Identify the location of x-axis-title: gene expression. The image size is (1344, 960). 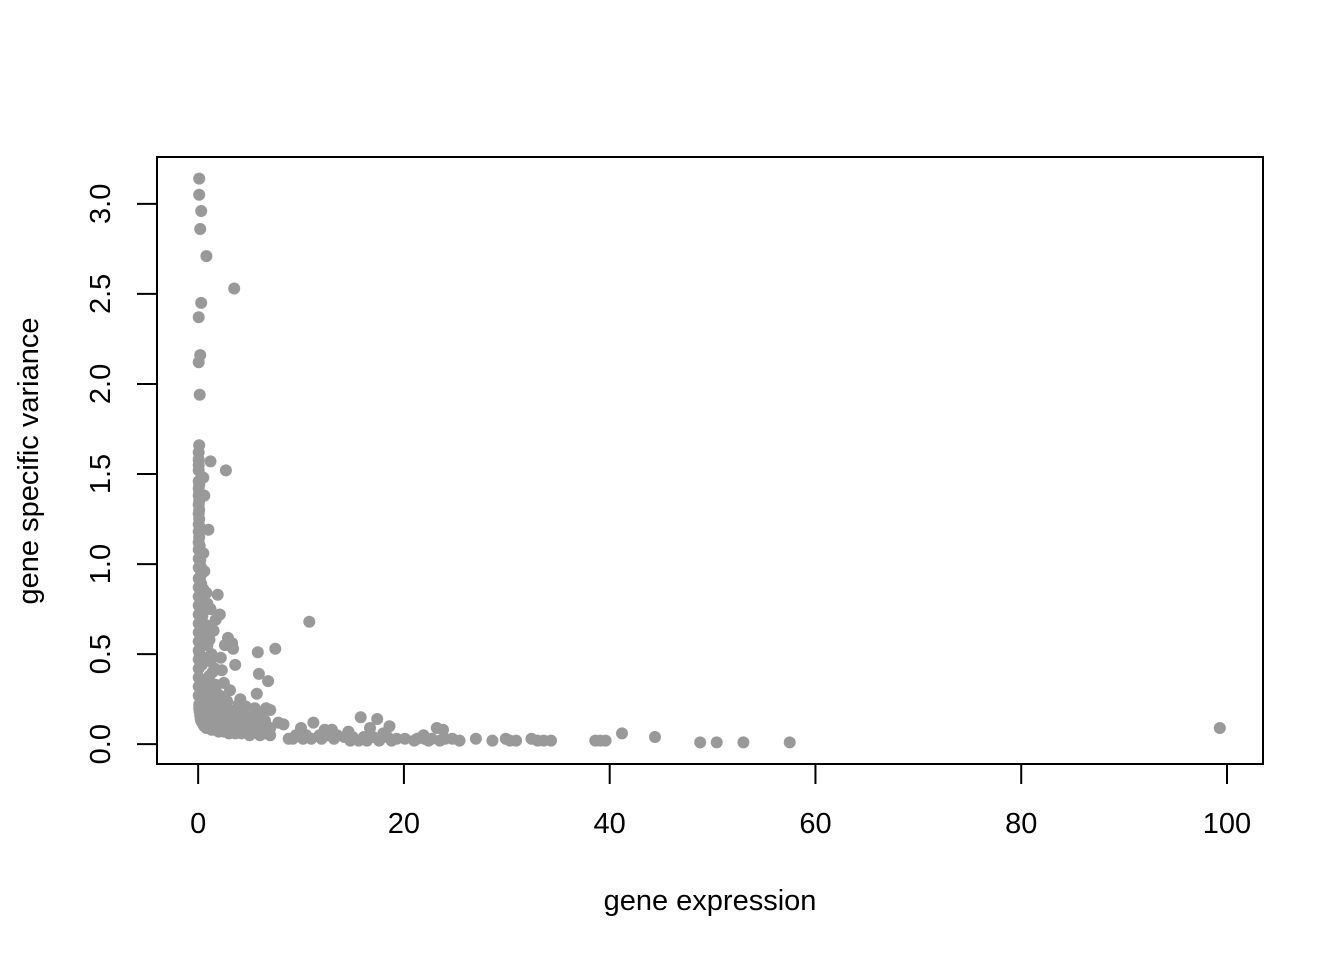
(710, 901).